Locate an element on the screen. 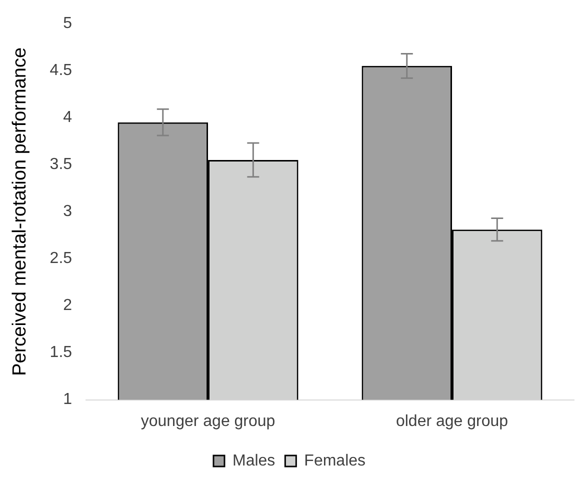  x-tick-label: older age group is located at coordinates (452, 421).